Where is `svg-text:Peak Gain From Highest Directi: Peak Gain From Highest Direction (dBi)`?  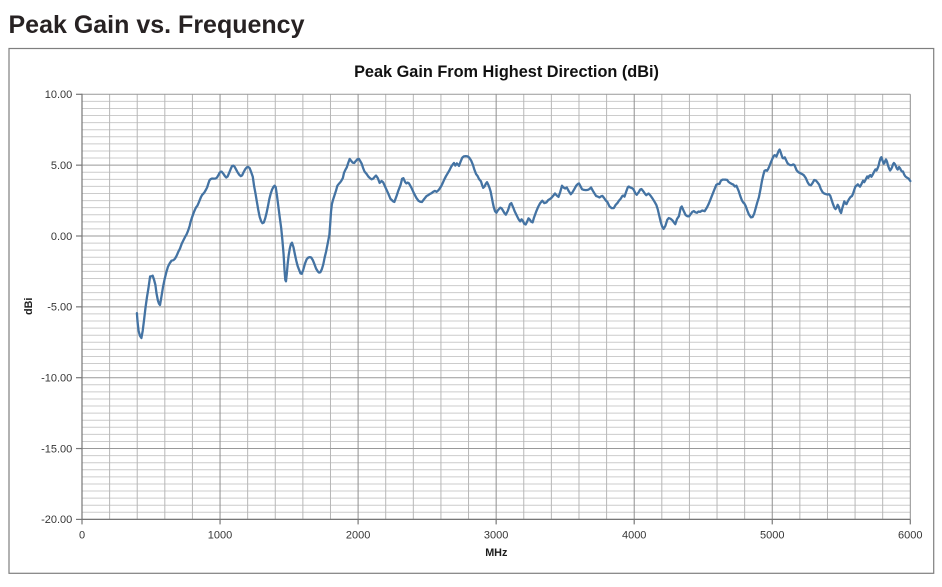
svg-text:Peak Gain From Highest Directi: Peak Gain From Highest Direction (dBi) is located at coordinates (506, 72).